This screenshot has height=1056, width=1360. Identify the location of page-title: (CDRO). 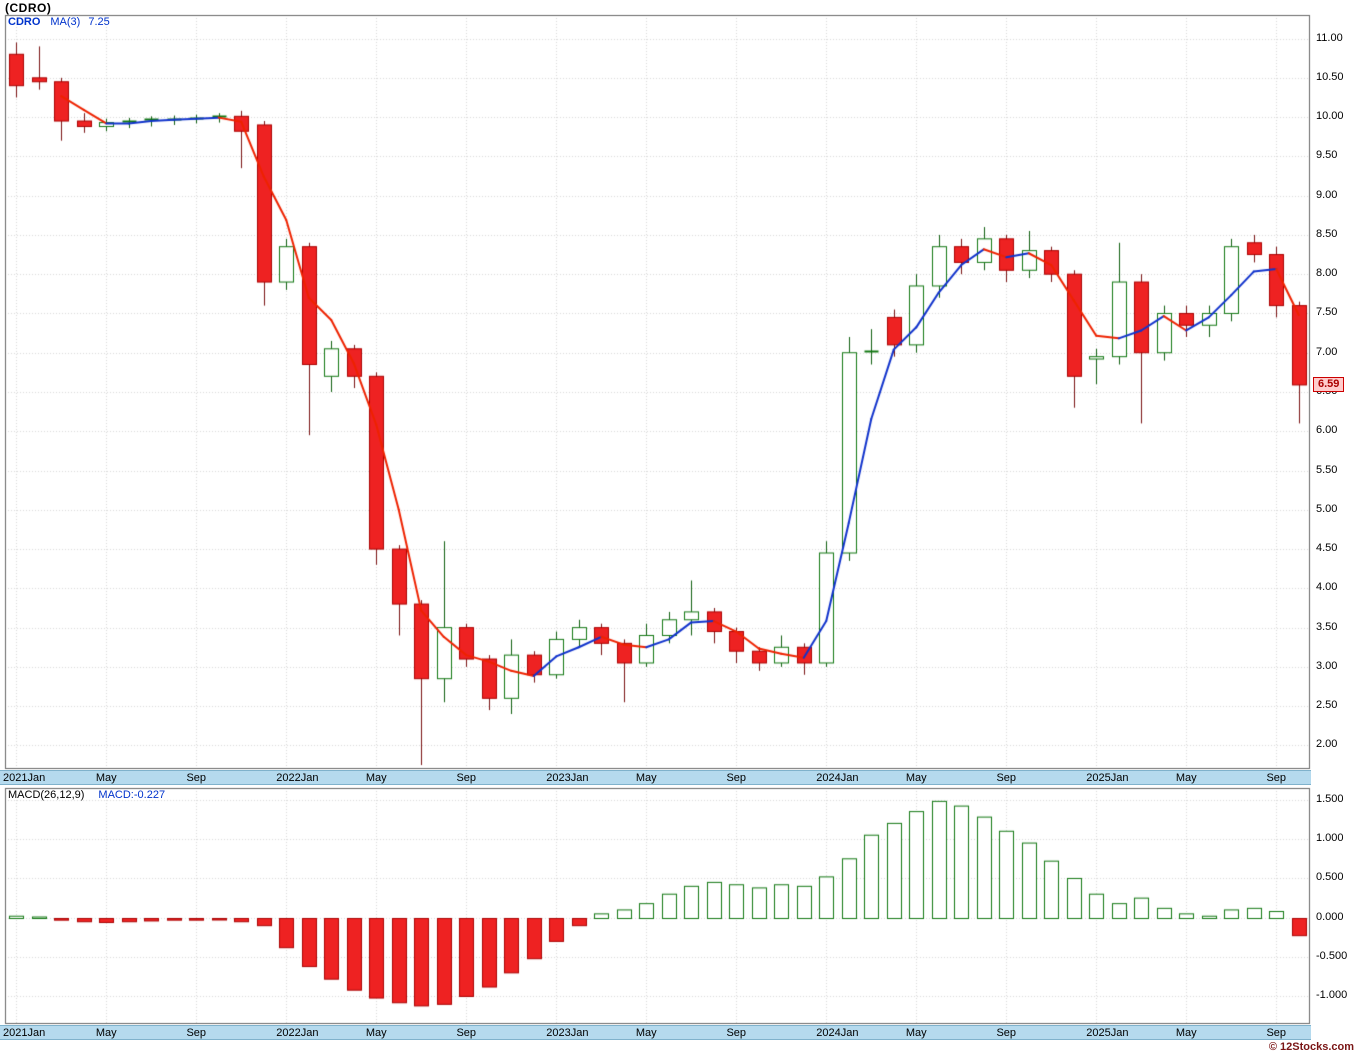
(28, 8).